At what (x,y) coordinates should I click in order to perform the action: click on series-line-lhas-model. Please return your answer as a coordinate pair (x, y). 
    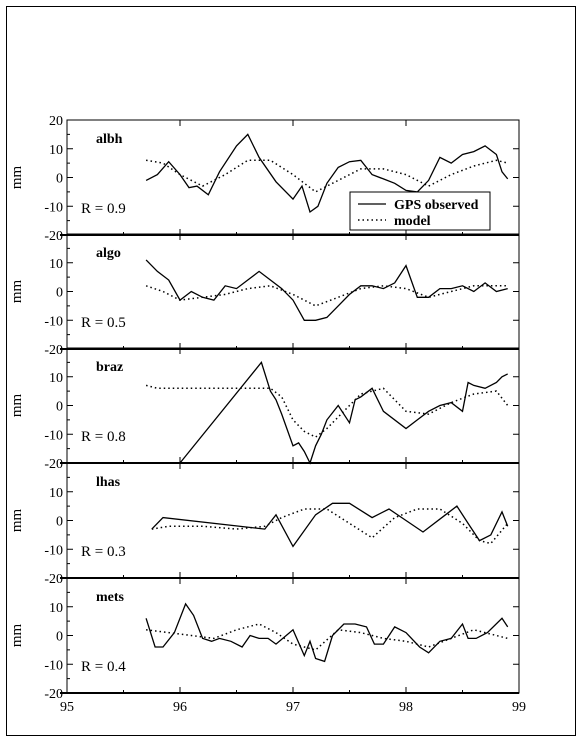
    Looking at the image, I should click on (330, 526).